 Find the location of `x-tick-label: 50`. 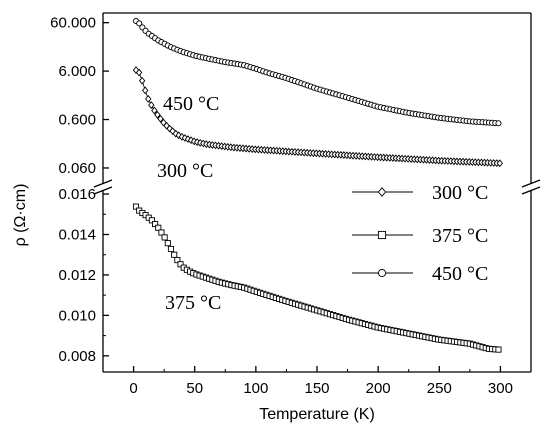

x-tick-label: 50 is located at coordinates (194, 388).